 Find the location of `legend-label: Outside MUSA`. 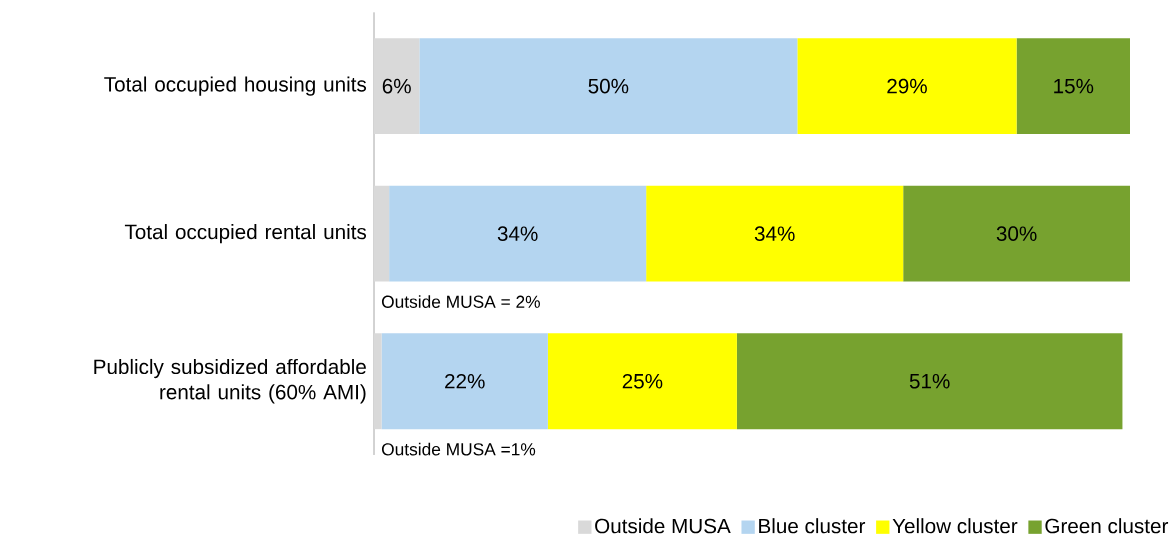

legend-label: Outside MUSA is located at coordinates (663, 526).